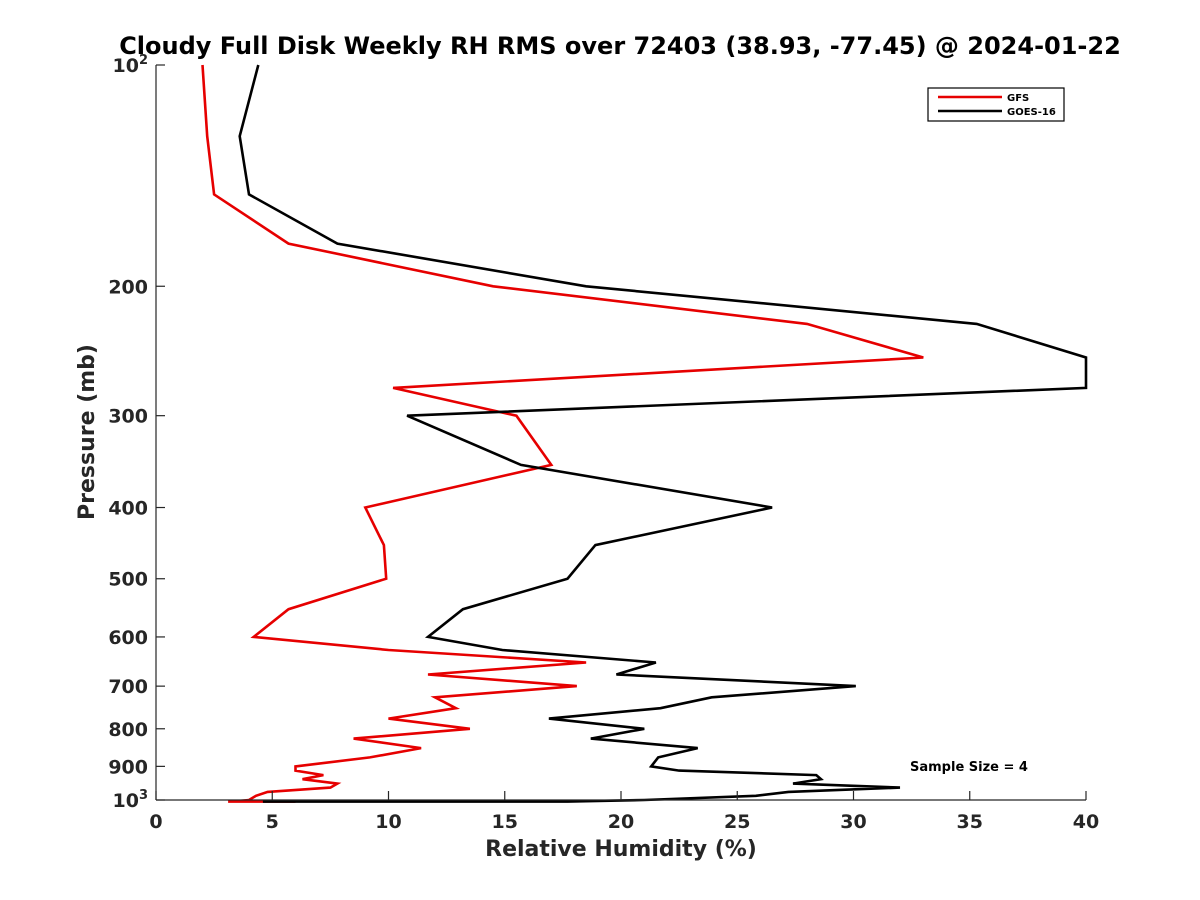 Image resolution: width=1200 pixels, height=900 pixels. I want to click on x-tick-label: 10, so click(388, 822).